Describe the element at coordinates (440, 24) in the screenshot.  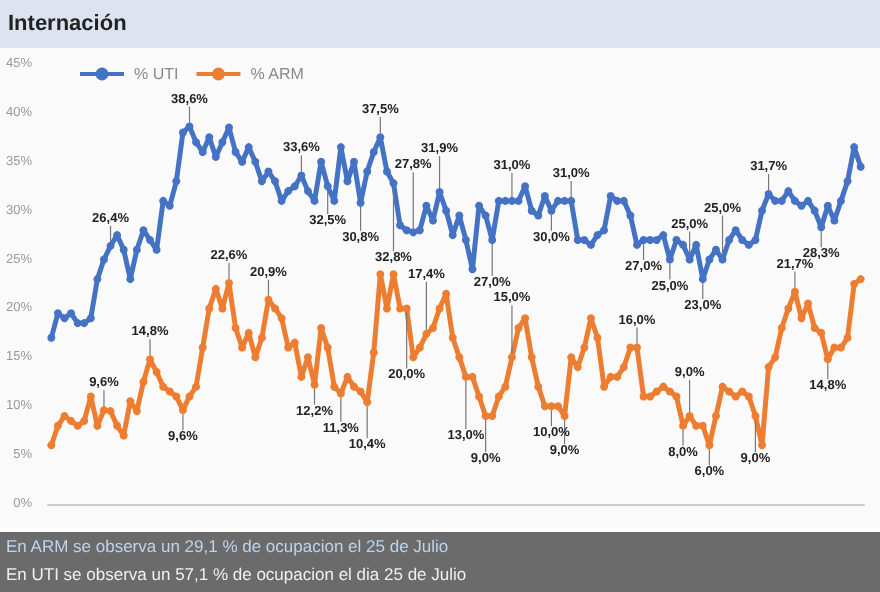
I see `chart-title: Internación` at that location.